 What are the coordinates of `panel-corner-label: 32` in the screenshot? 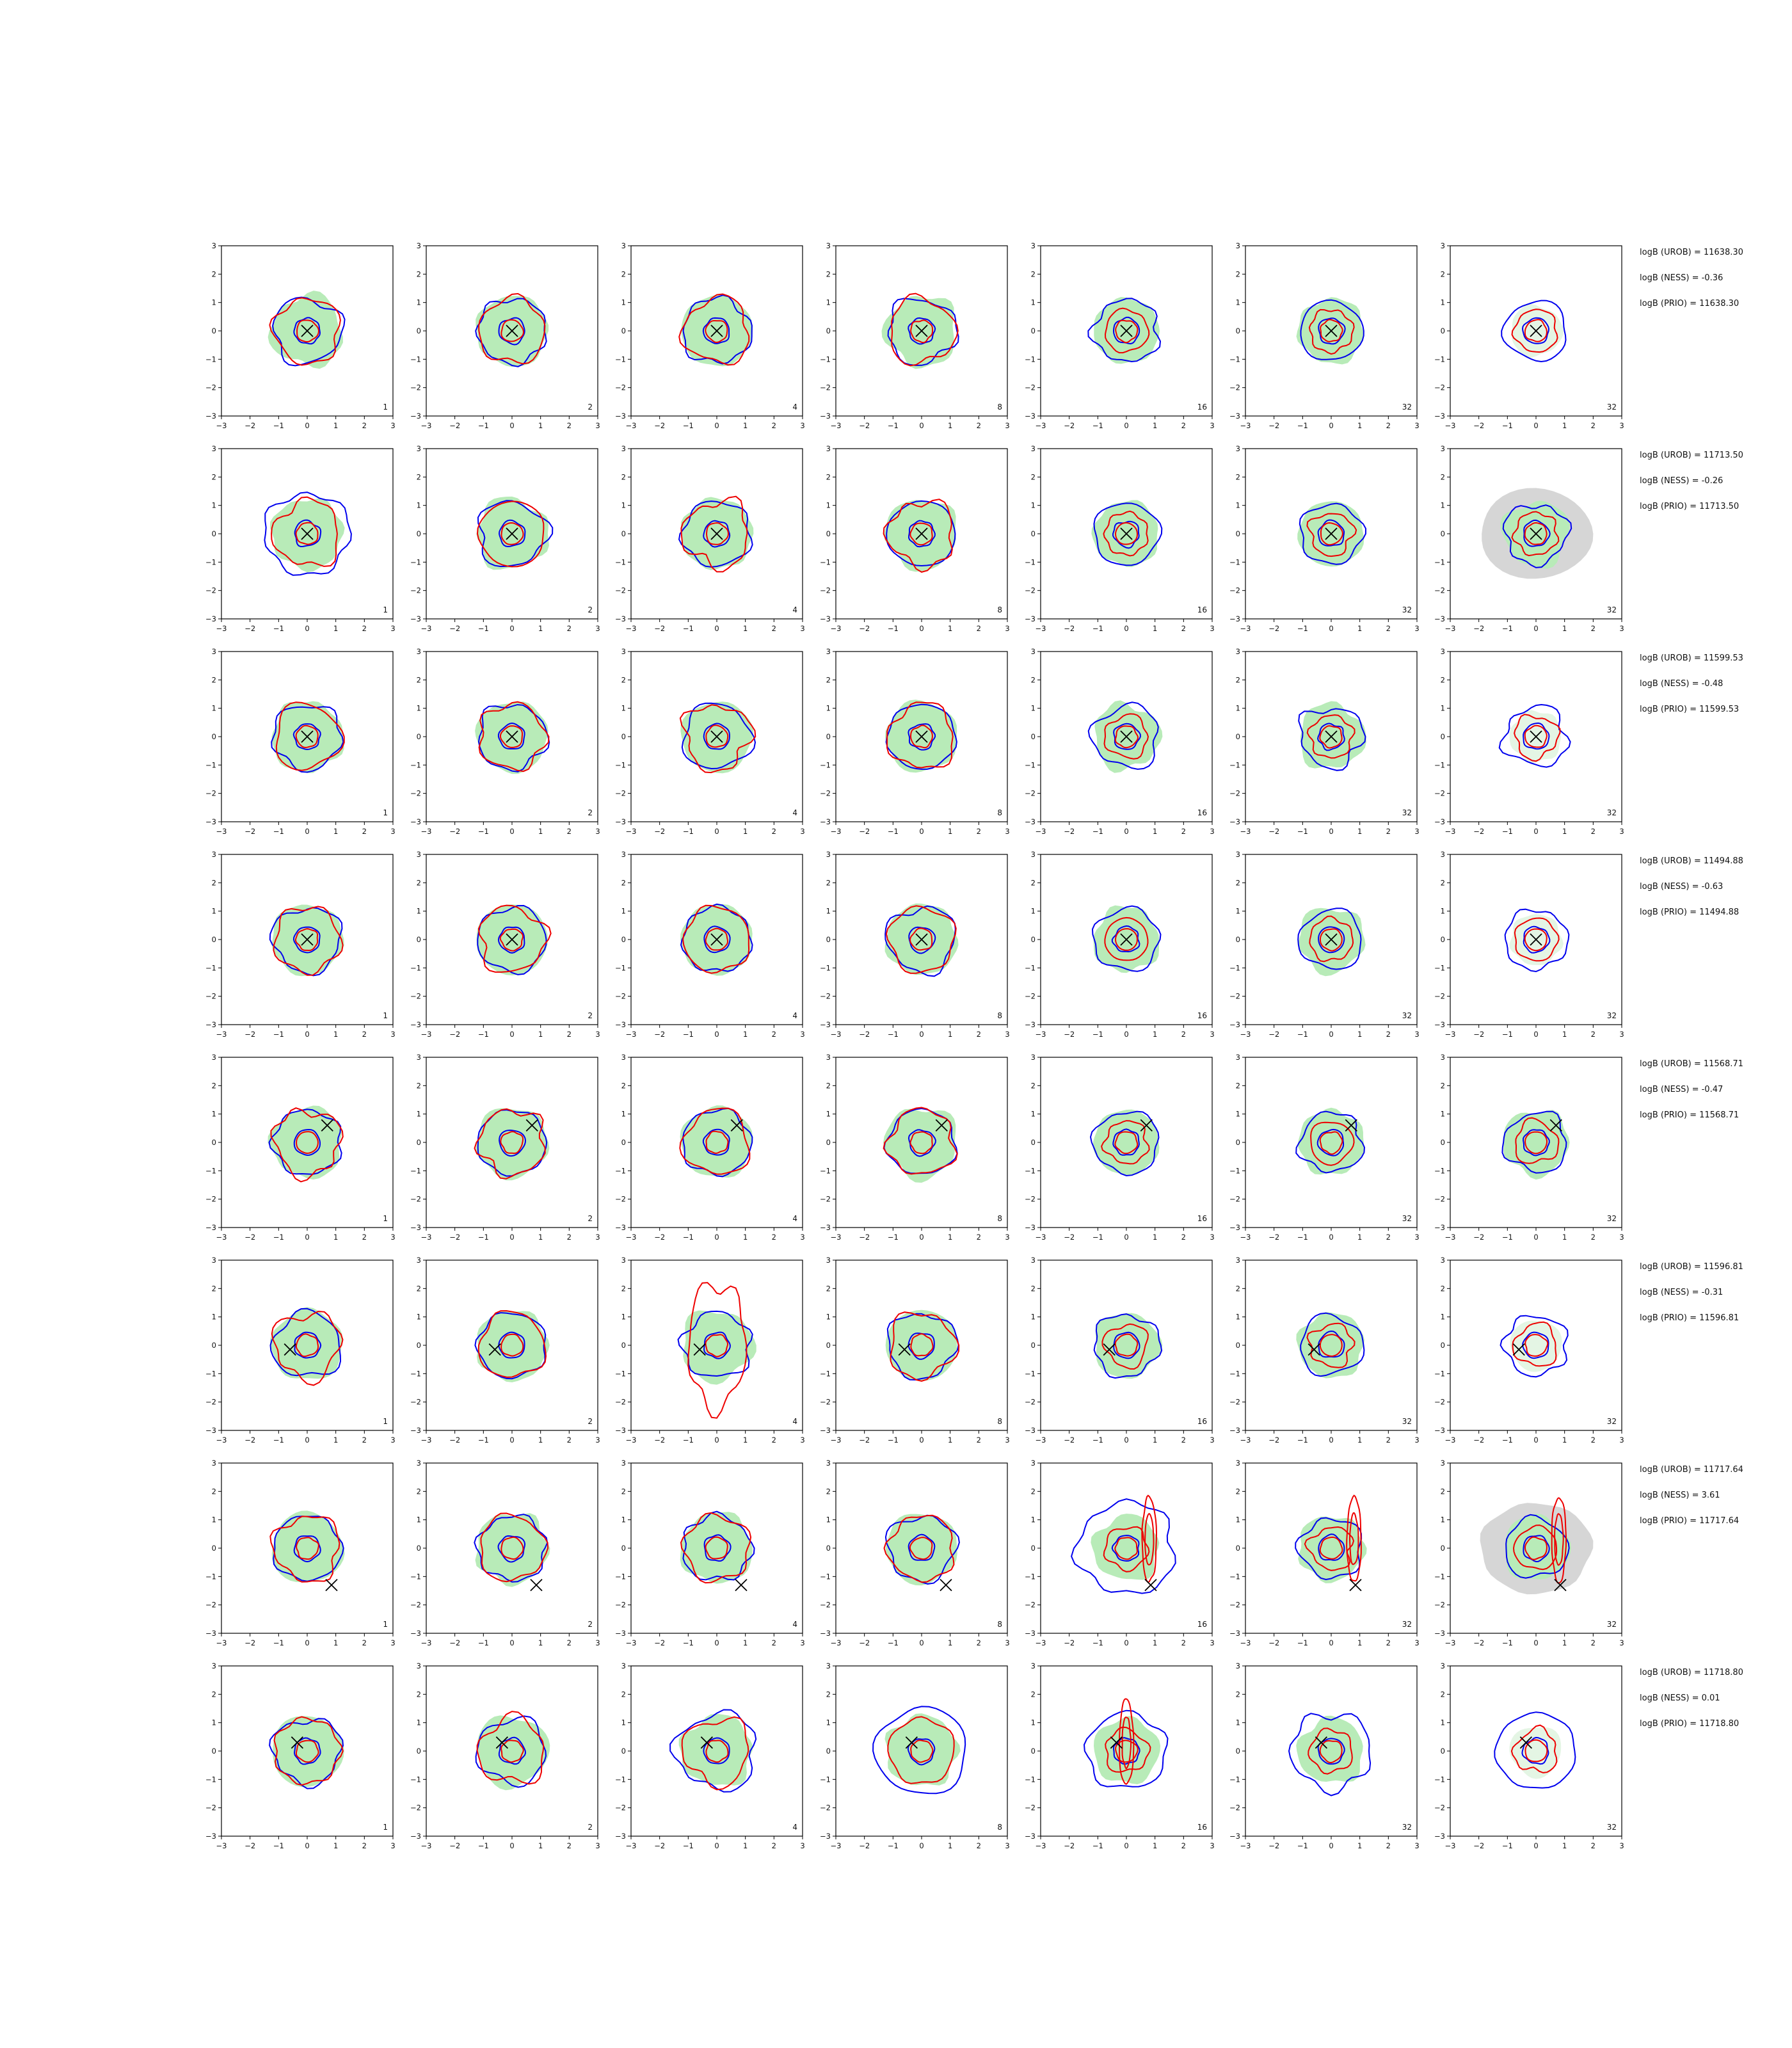 It's located at (1407, 1827).